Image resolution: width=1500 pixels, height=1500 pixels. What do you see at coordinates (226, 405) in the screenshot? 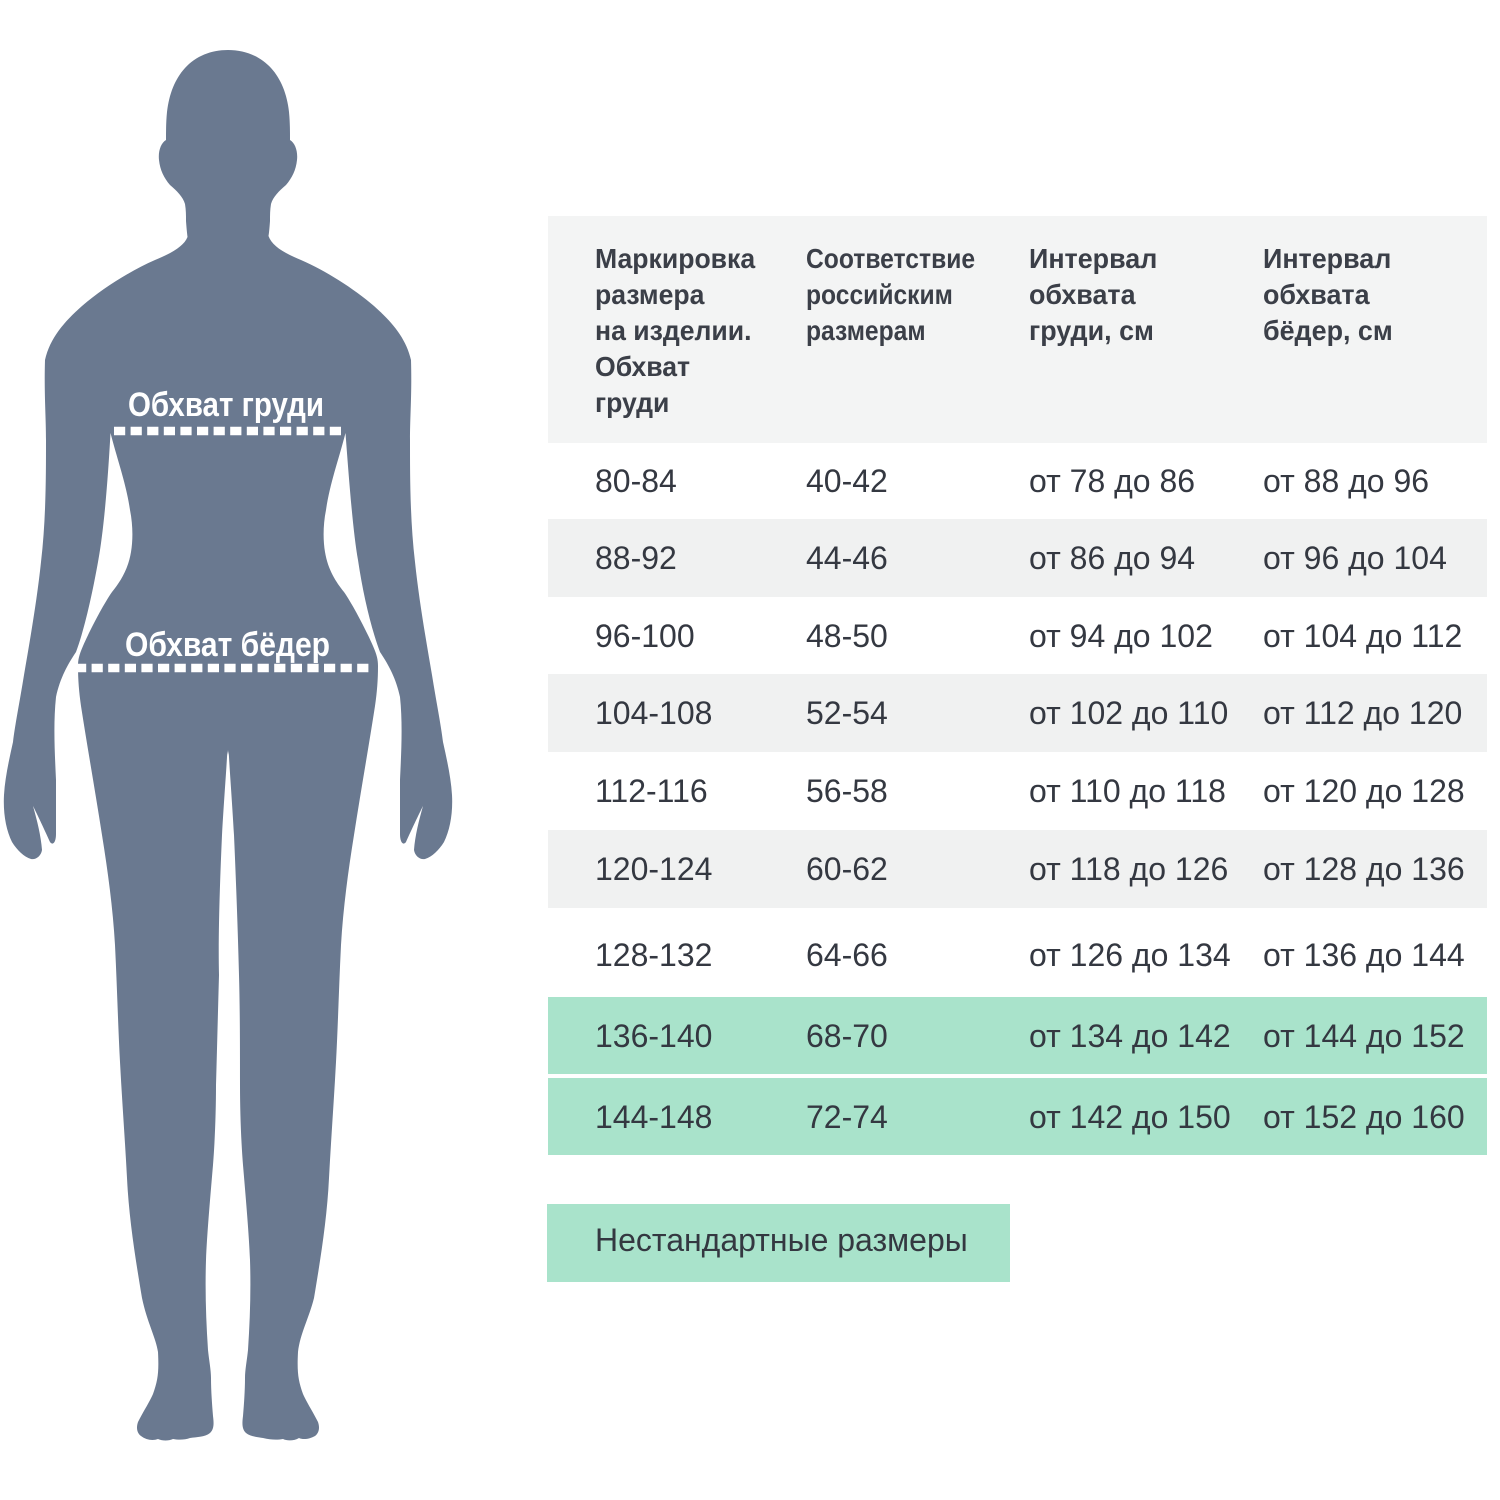
I see `svg-text: Обхват груди` at bounding box center [226, 405].